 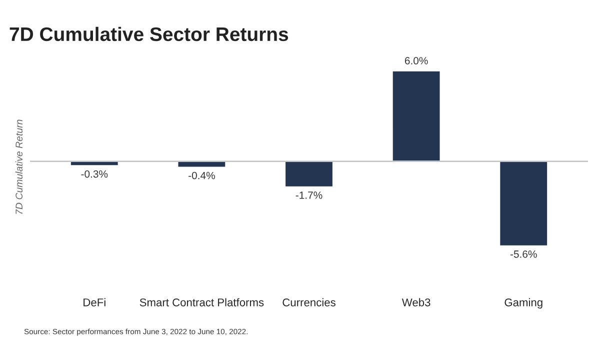 What do you see at coordinates (416, 60) in the screenshot?
I see `data-label: 6.0%` at bounding box center [416, 60].